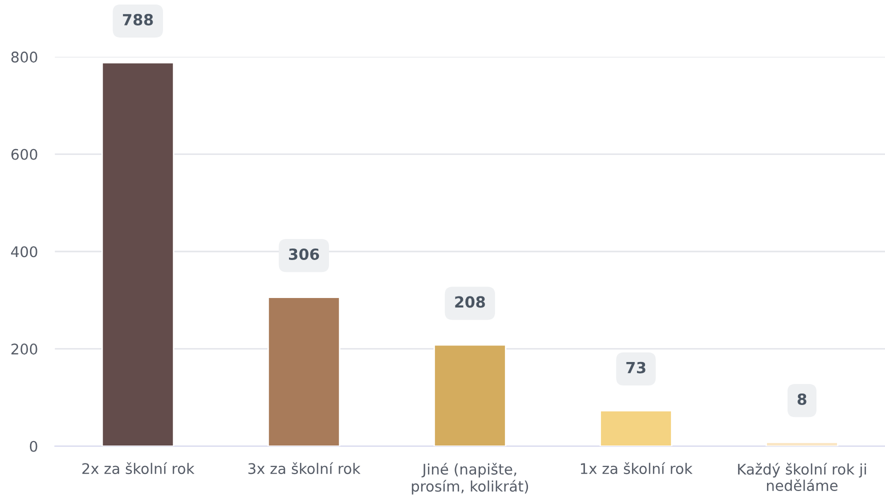 The image size is (885, 503). Describe the element at coordinates (304, 468) in the screenshot. I see `x-tick-label: 3x za školní rok` at that location.